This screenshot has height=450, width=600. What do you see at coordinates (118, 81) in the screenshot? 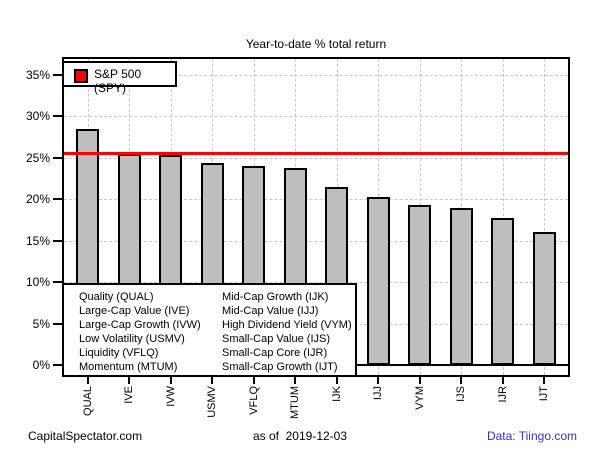
I see `spy-legend-label: S&P 500 (SPY)` at bounding box center [118, 81].